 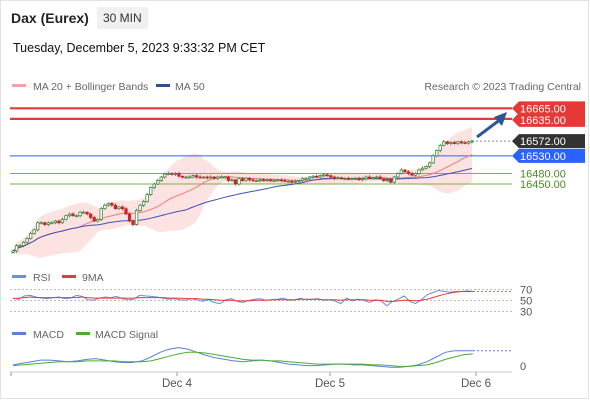 I want to click on level-tag-label: 16530.00, so click(x=543, y=157).